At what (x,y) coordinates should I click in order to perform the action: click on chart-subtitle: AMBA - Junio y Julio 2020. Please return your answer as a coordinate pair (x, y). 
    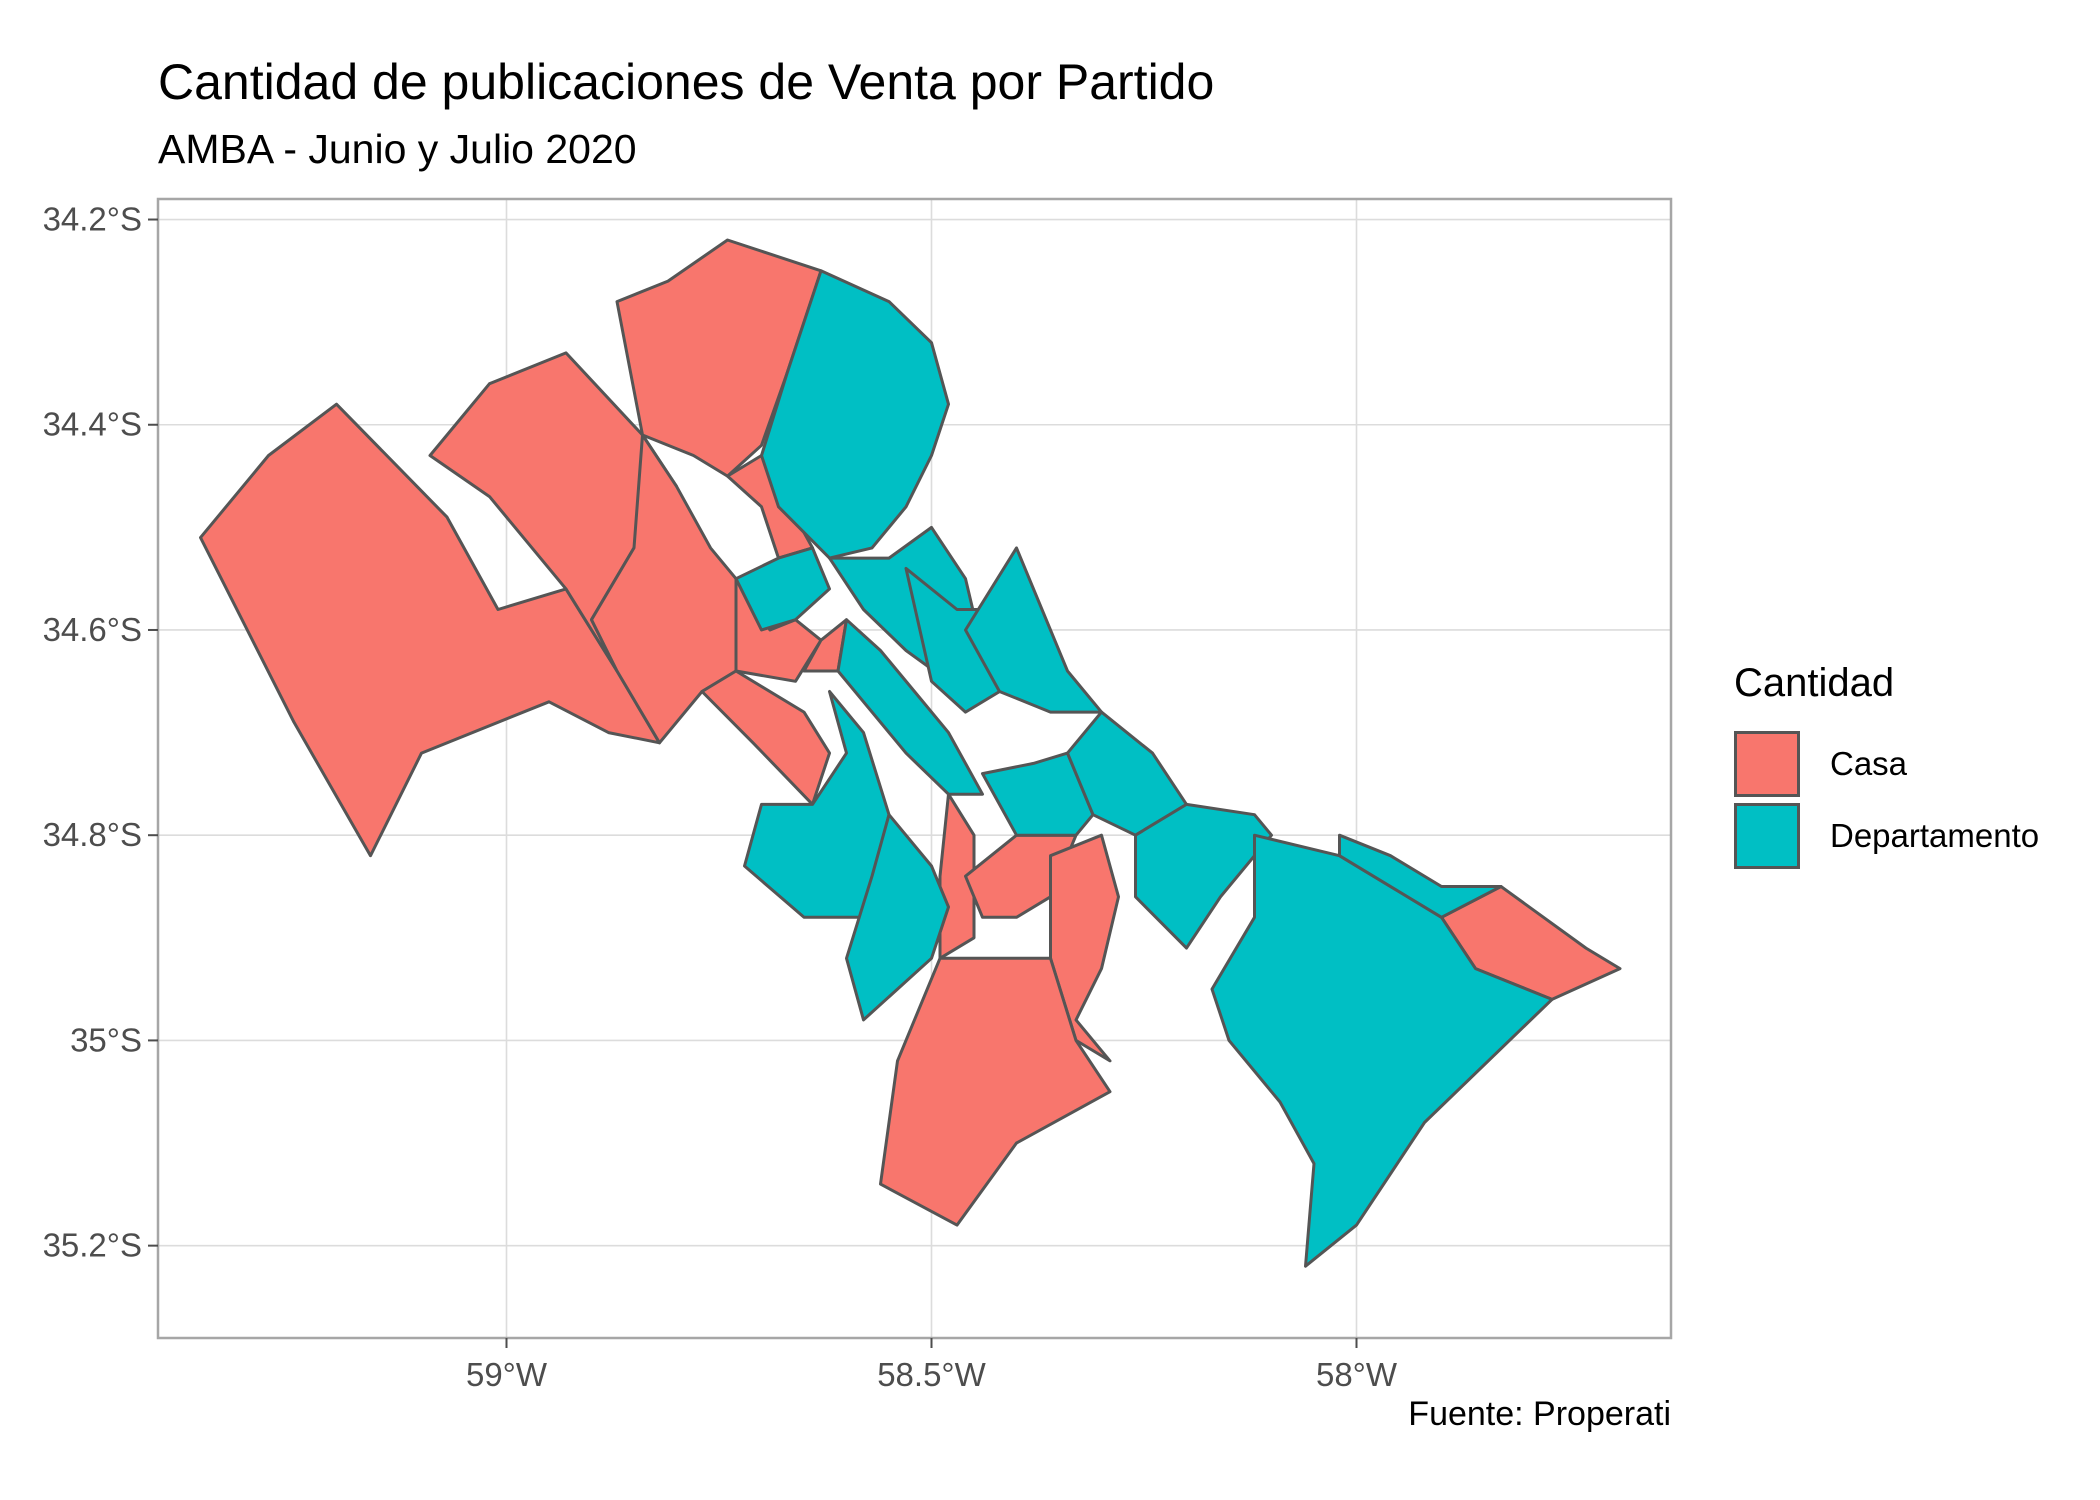
    Looking at the image, I should click on (397, 149).